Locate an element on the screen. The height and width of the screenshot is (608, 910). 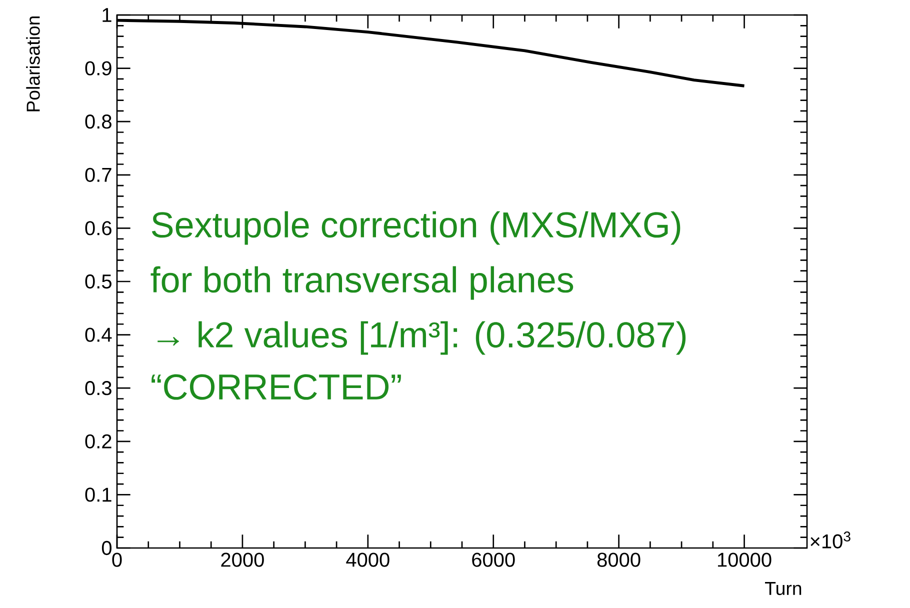
y-tick-label: 0.9 is located at coordinates (98, 68).